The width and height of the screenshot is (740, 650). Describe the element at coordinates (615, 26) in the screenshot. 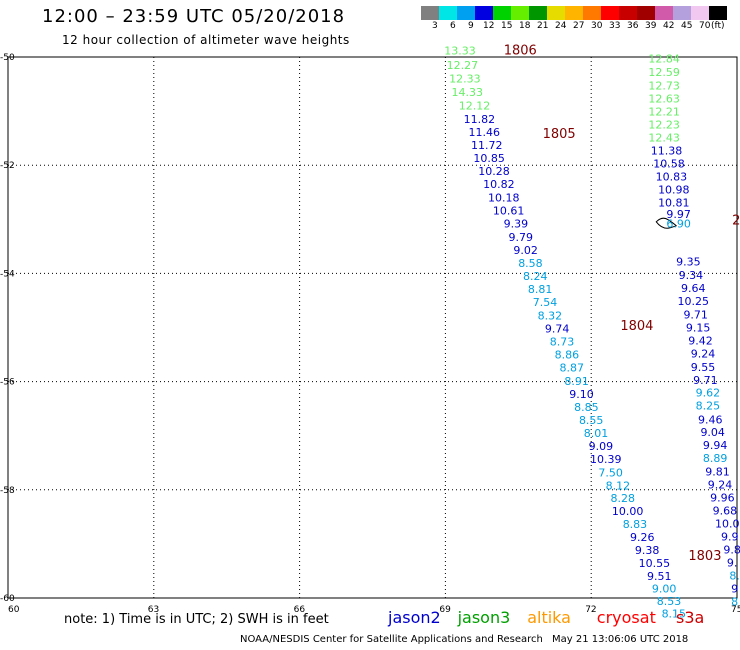

I see `colorbar-label: 33` at that location.